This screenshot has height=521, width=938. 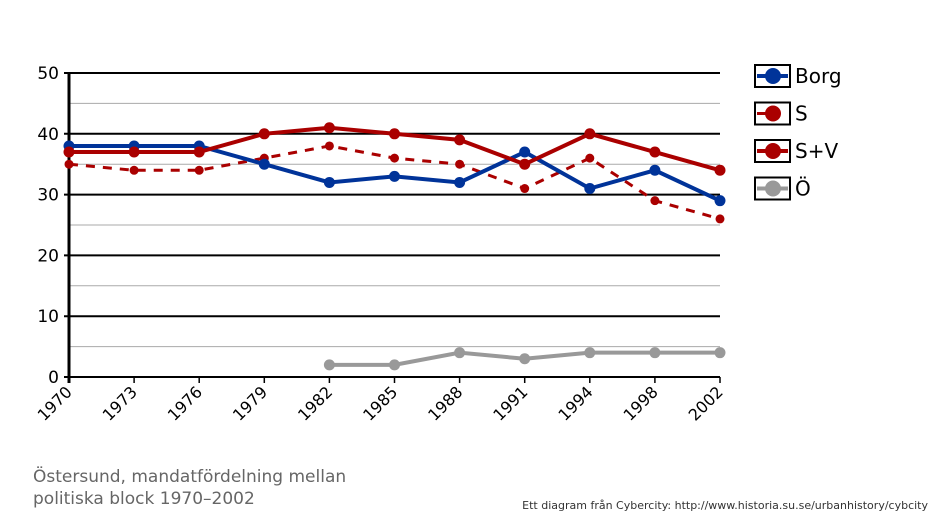 I want to click on legend-label: S+V, so click(x=816, y=151).